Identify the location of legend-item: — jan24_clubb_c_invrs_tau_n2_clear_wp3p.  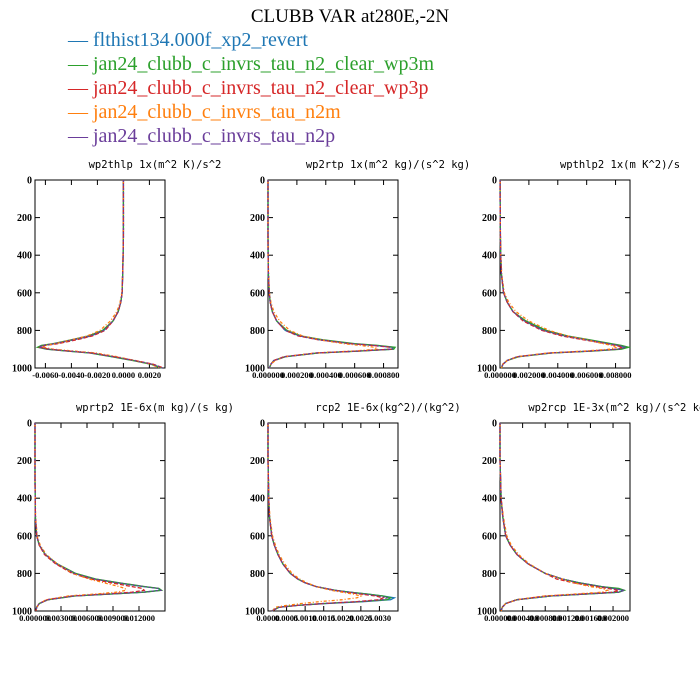
(248, 88).